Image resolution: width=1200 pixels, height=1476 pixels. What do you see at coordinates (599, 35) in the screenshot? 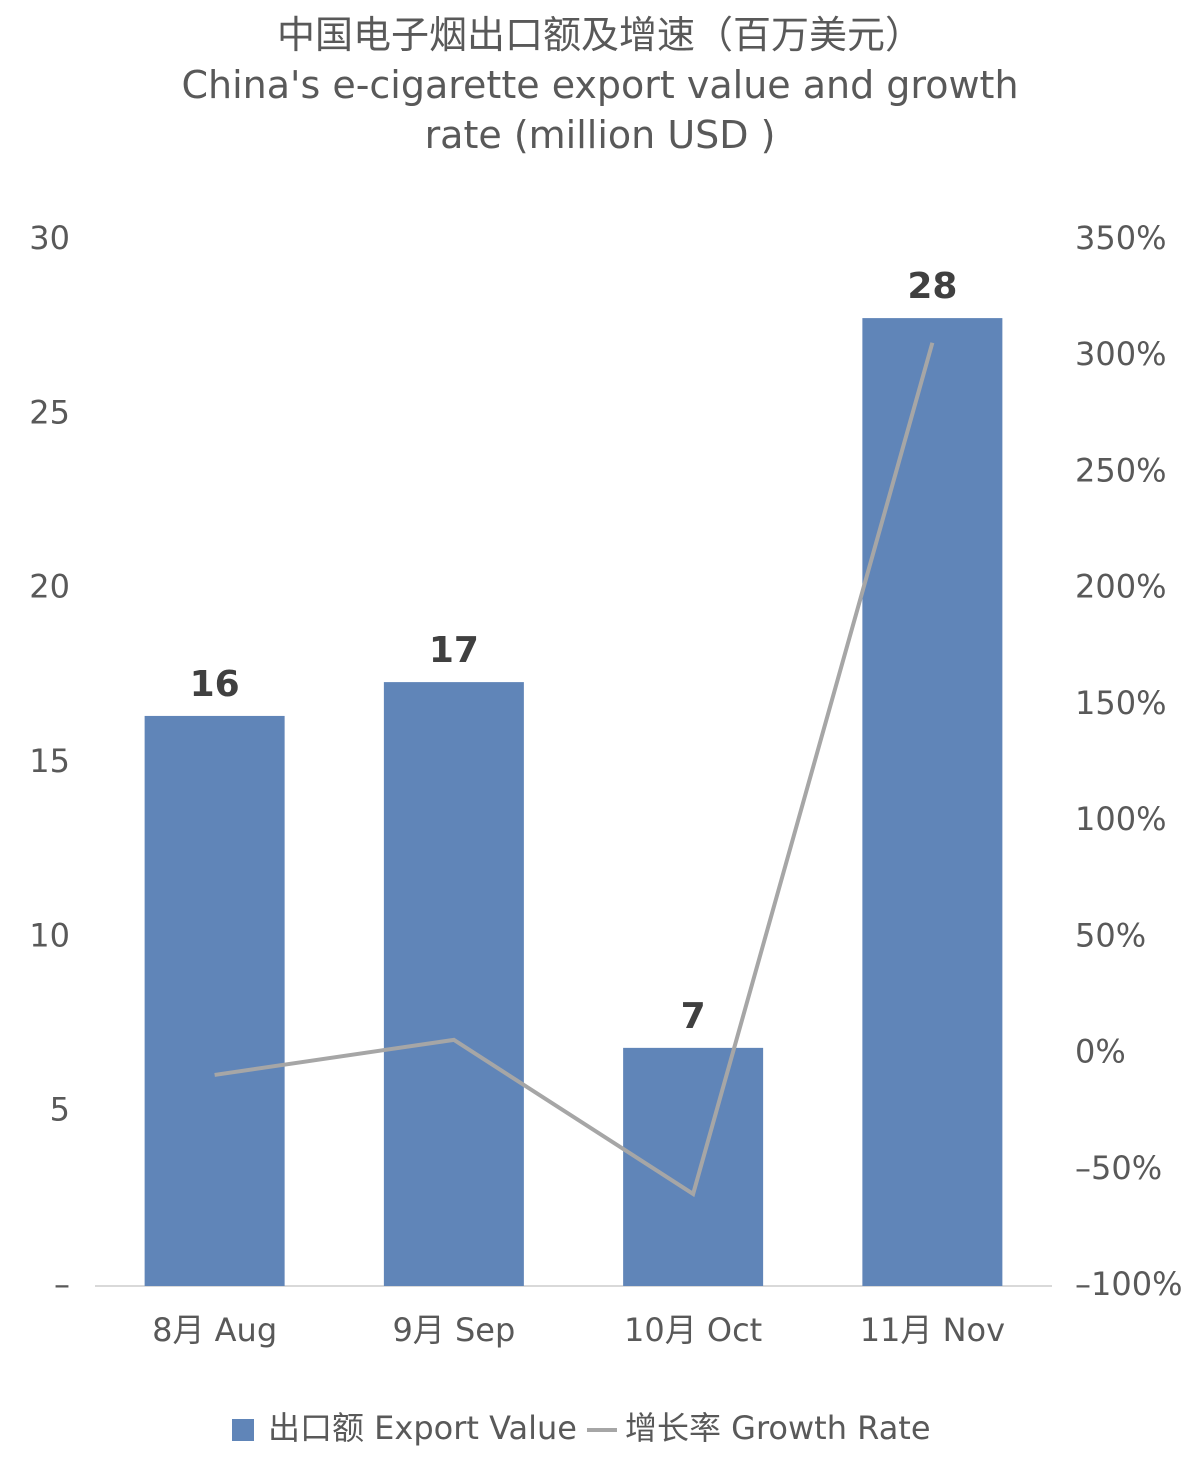
I see `chart-title: 中国电子烟出口额及增速（百万美元）` at bounding box center [599, 35].